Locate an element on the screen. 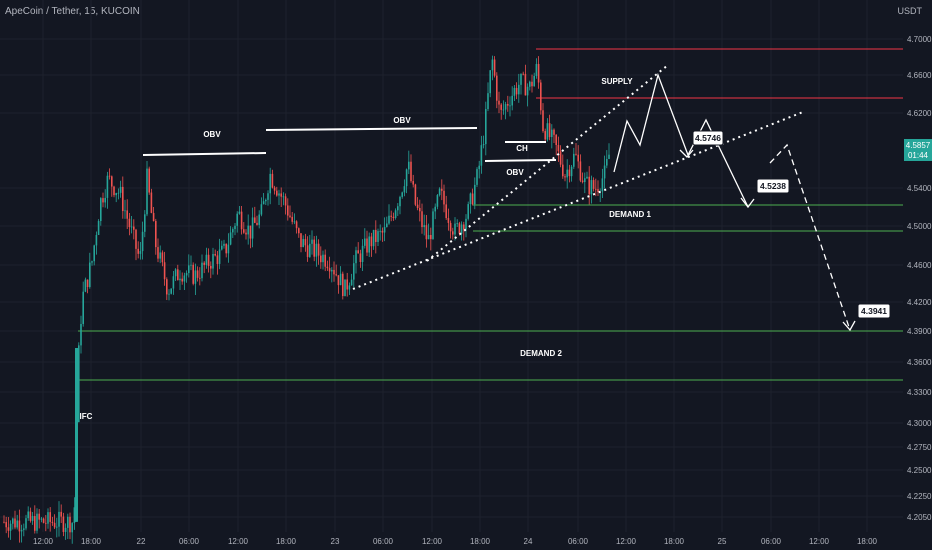 Image resolution: width=932 pixels, height=550 pixels. ch-label: CH is located at coordinates (522, 148).